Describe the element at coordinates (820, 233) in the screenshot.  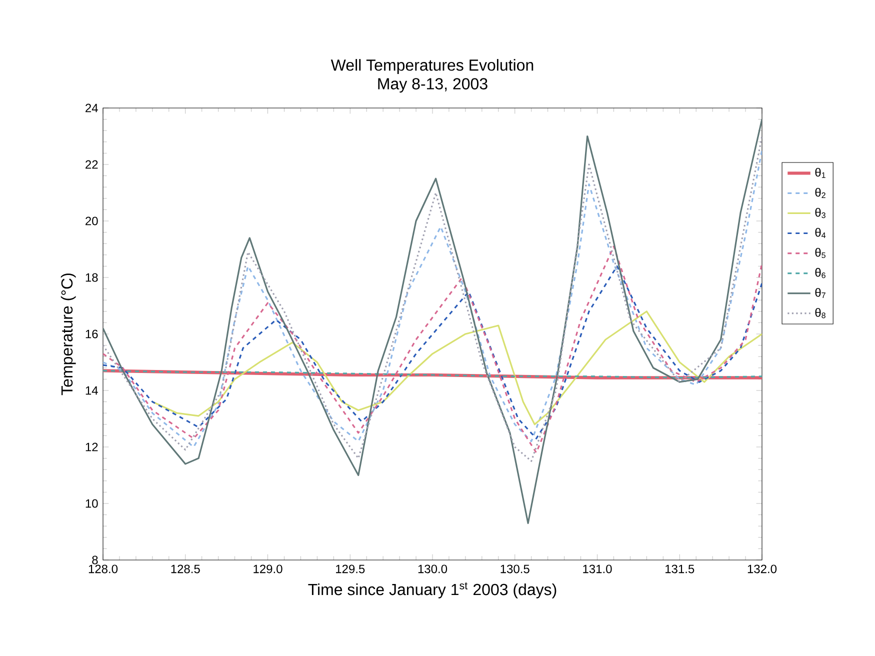
I see `legend-label: θ$_{4}$` at that location.